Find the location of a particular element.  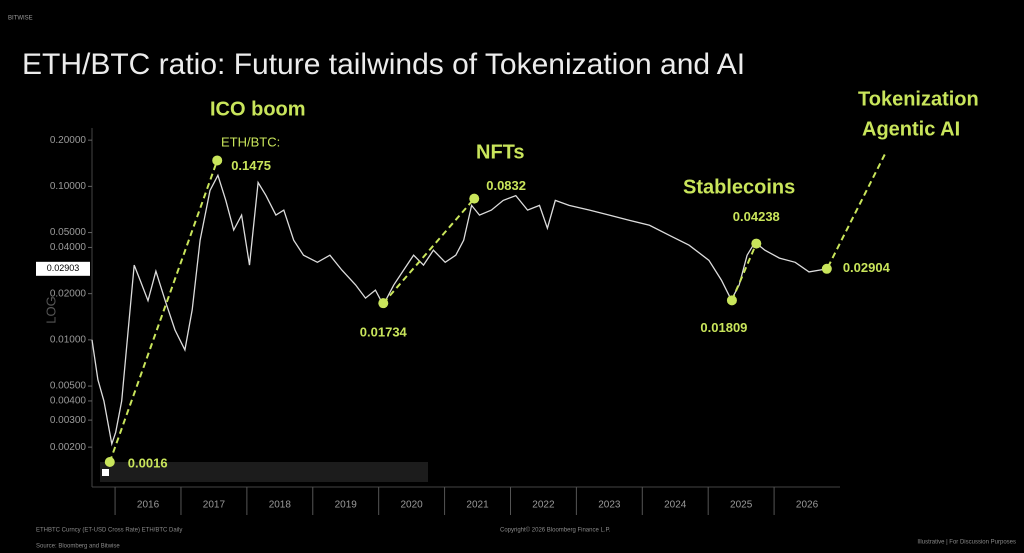

x-tick-label: 2017 is located at coordinates (214, 505).